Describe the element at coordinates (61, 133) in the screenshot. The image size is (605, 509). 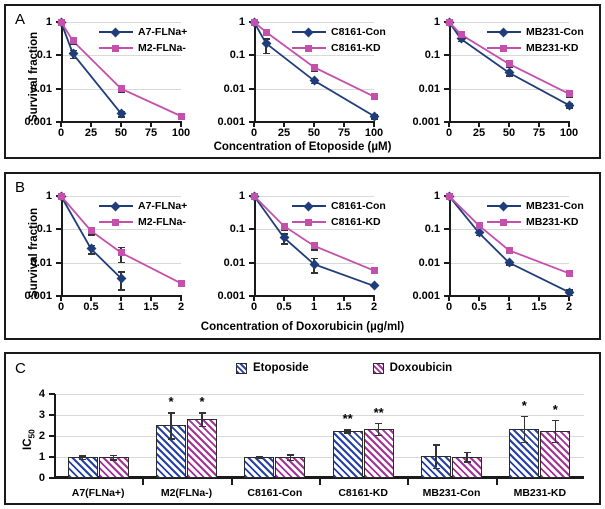
I see `x-tick-label-A1-0: 0` at that location.